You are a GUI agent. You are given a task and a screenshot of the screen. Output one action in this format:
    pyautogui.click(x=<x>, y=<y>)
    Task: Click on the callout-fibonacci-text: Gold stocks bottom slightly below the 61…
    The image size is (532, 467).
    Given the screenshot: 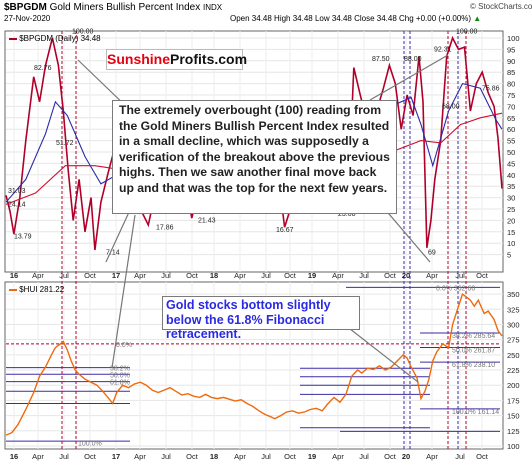 What is the action you would take?
    pyautogui.click(x=248, y=319)
    